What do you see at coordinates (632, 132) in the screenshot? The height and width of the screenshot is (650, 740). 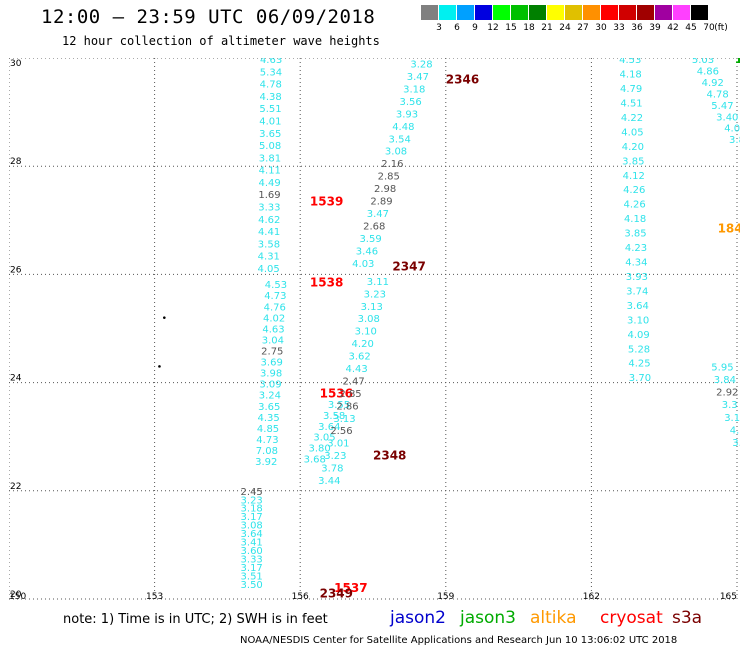 I see `wave-height-value: 4.05` at bounding box center [632, 132].